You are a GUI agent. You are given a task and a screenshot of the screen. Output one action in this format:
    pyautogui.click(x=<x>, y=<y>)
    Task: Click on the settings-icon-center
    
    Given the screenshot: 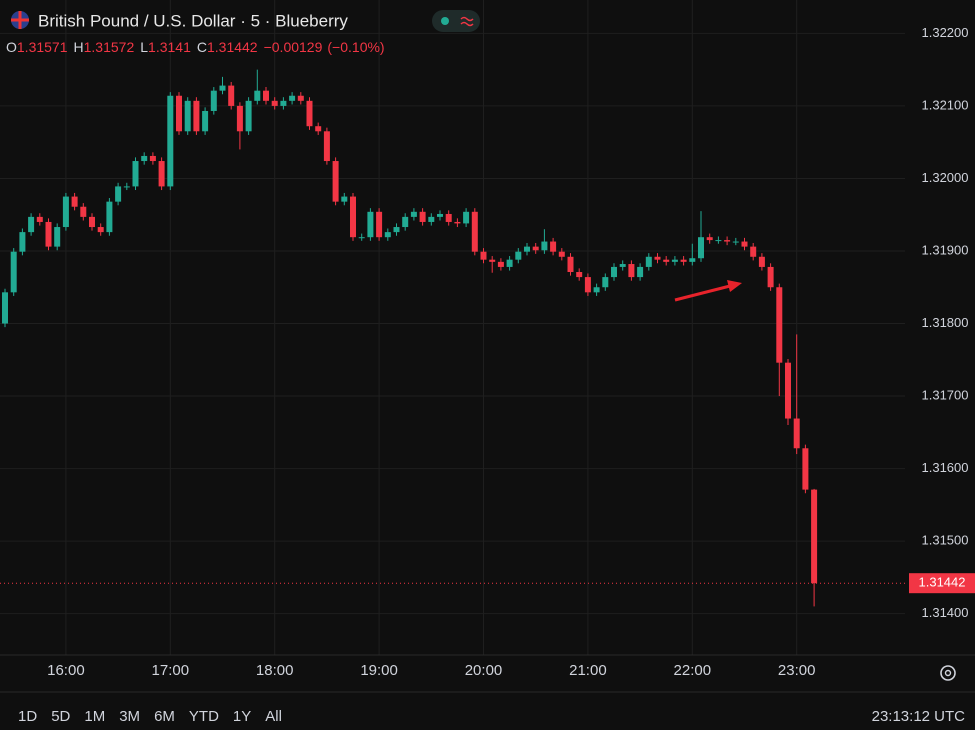 What is the action you would take?
    pyautogui.click(x=948, y=673)
    